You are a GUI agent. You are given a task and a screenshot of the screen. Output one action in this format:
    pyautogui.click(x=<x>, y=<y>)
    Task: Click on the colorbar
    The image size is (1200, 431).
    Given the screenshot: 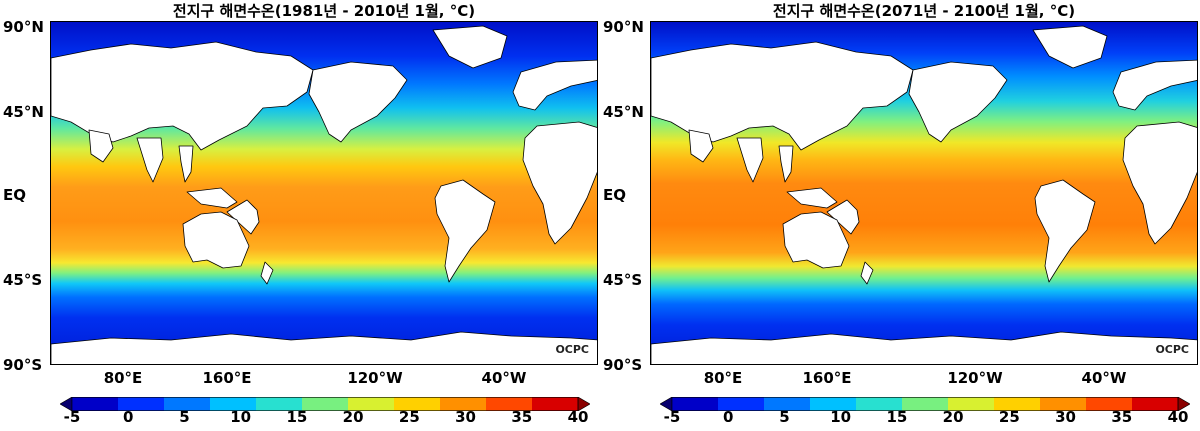 What is the action you would take?
    pyautogui.click(x=925, y=404)
    